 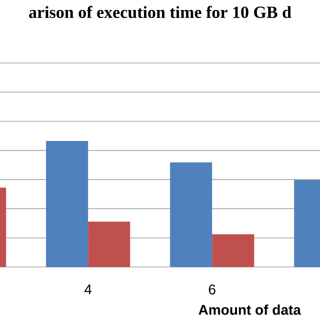 What do you see at coordinates (88, 289) in the screenshot?
I see `x-tick-label: 4` at bounding box center [88, 289].